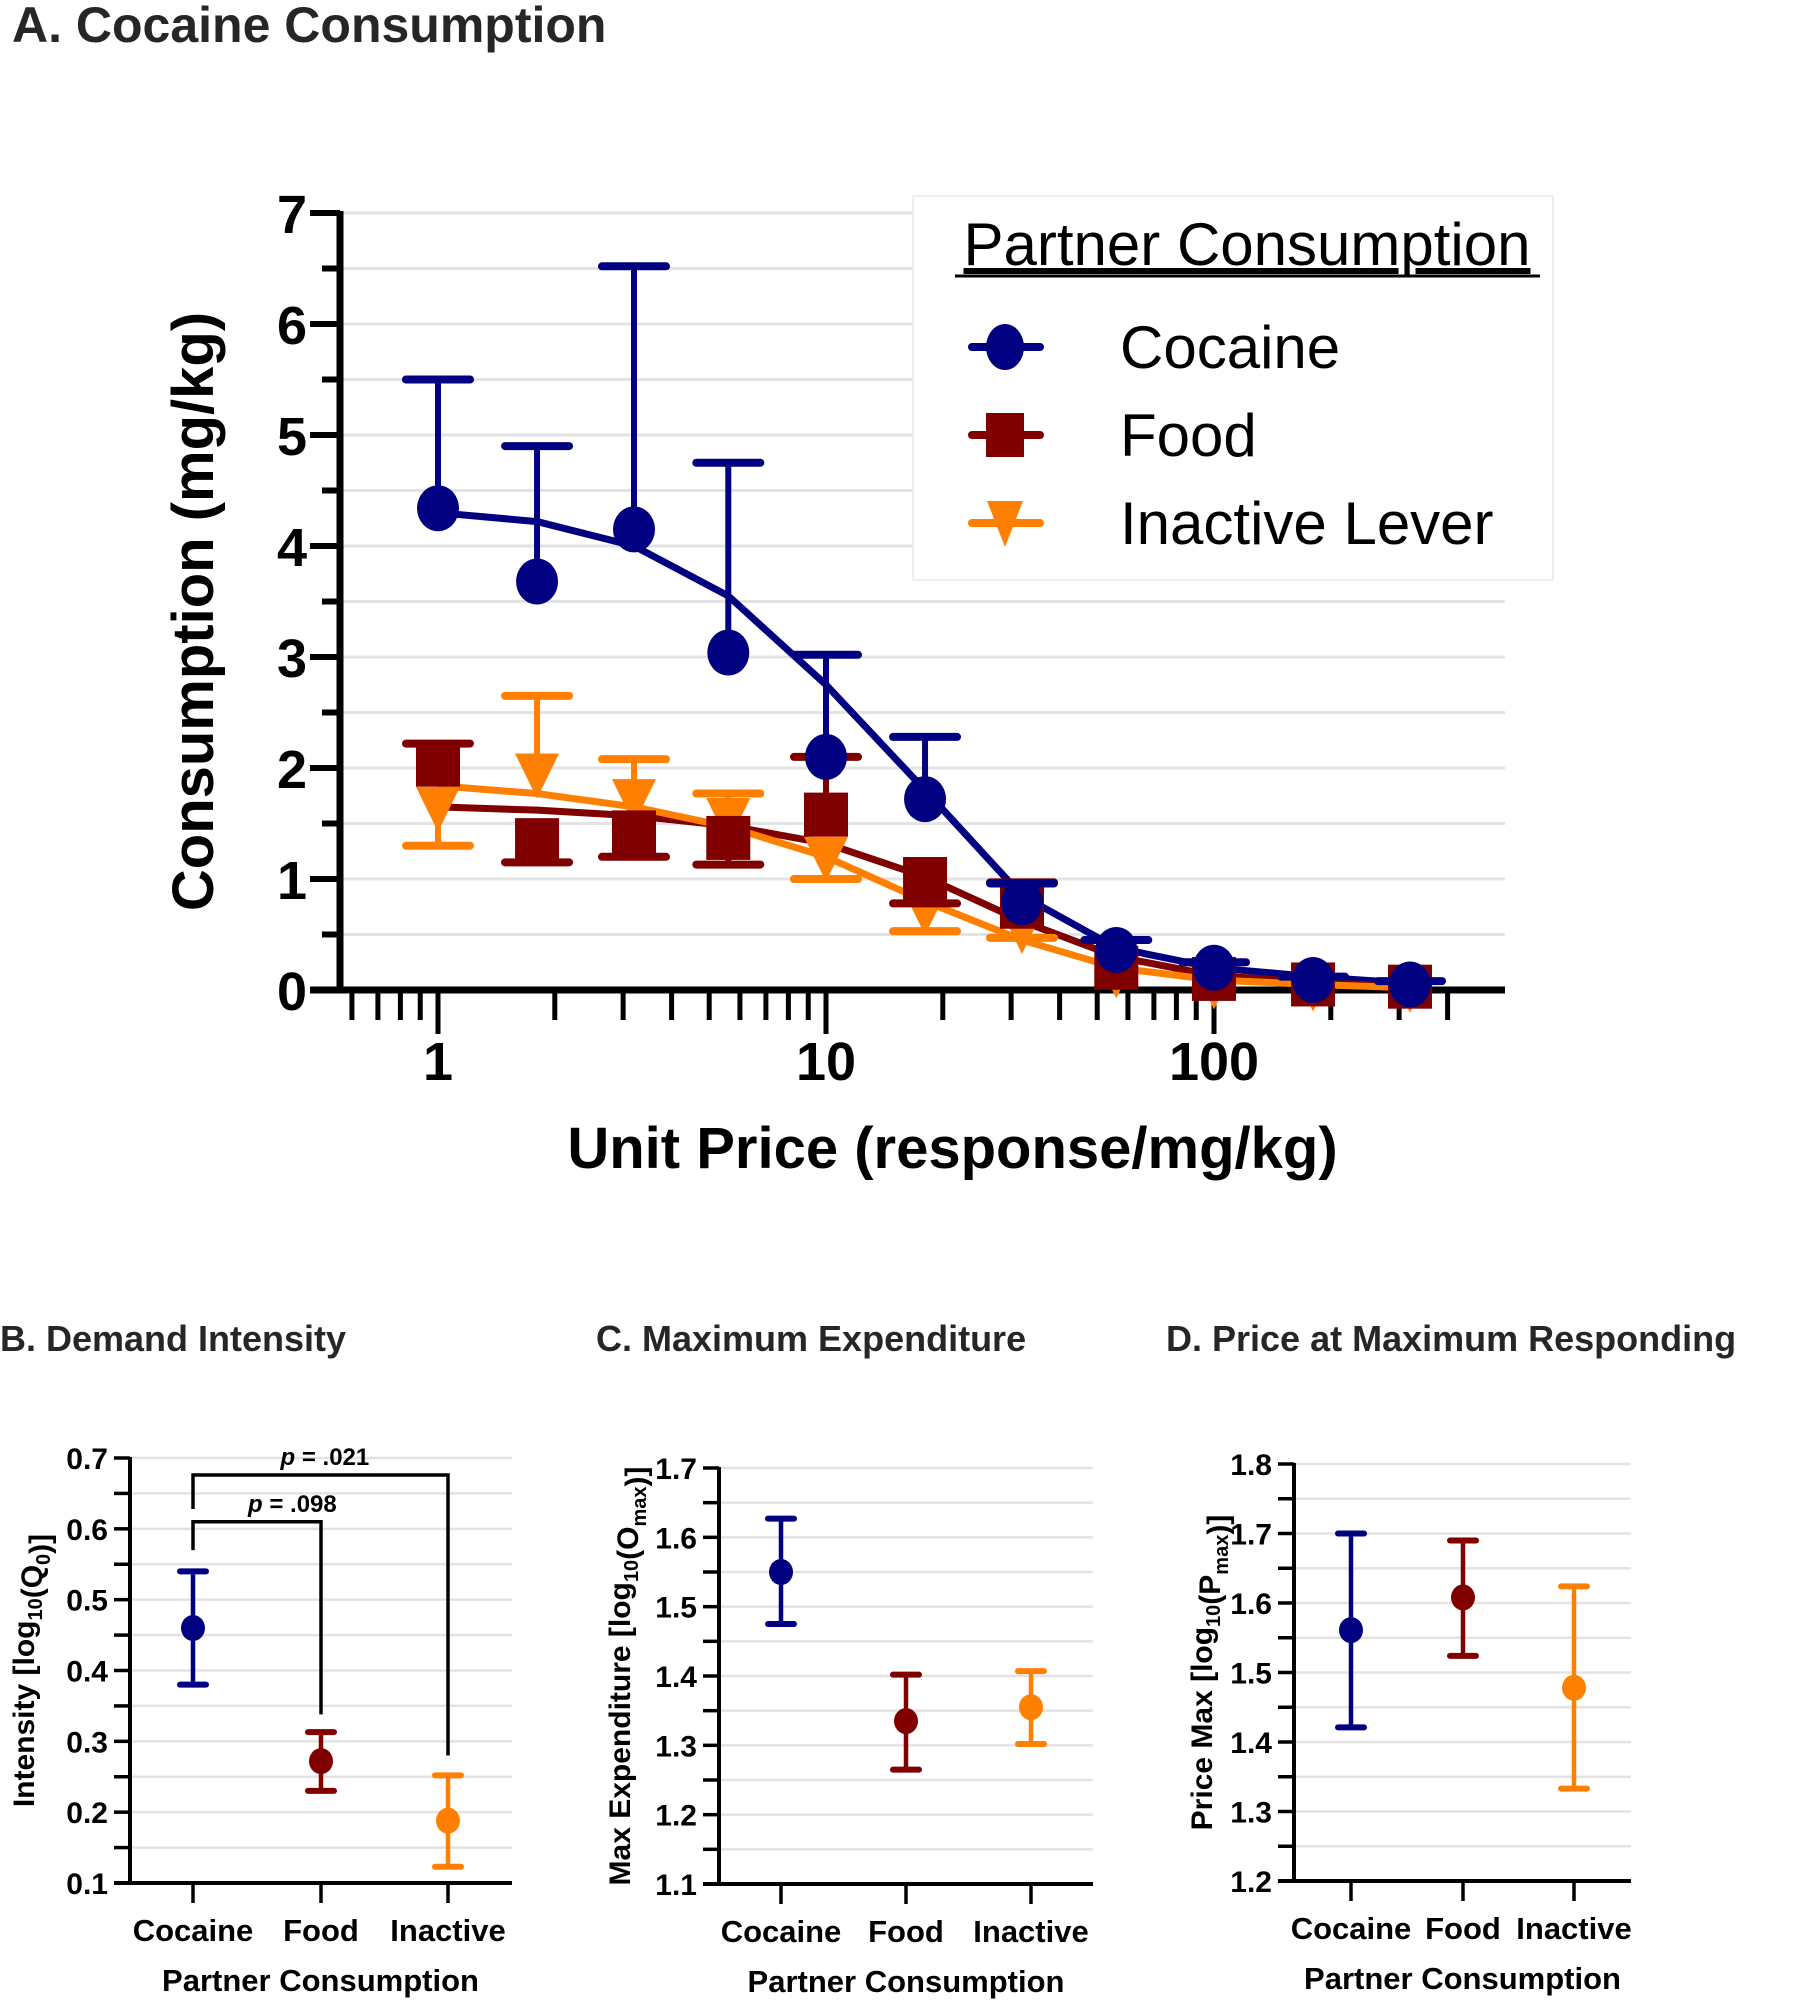 The image size is (1808, 2000). I want to click on y-tick-label: 0.5, so click(87, 1601).